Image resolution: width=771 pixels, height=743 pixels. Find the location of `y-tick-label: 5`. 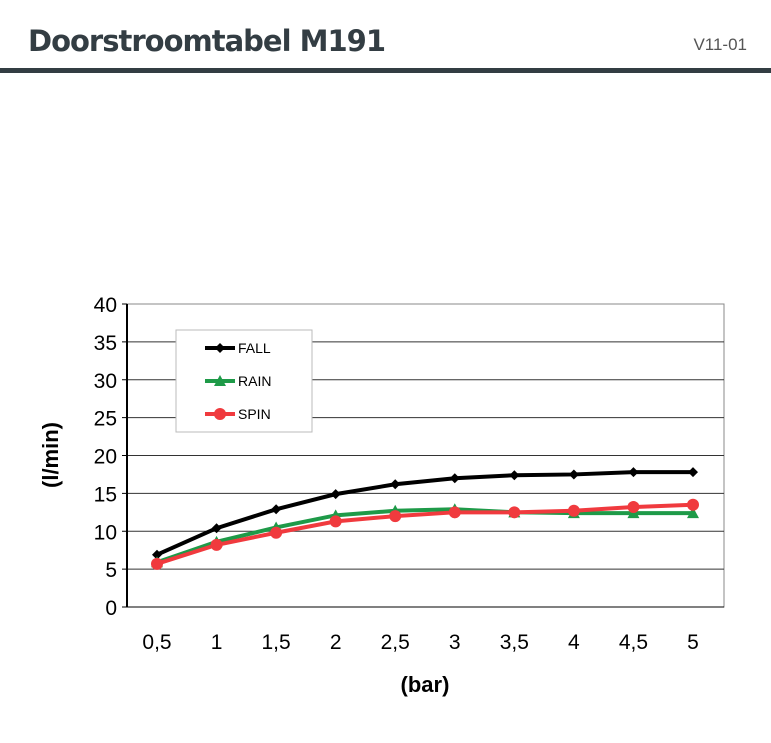

y-tick-label: 5 is located at coordinates (111, 570).